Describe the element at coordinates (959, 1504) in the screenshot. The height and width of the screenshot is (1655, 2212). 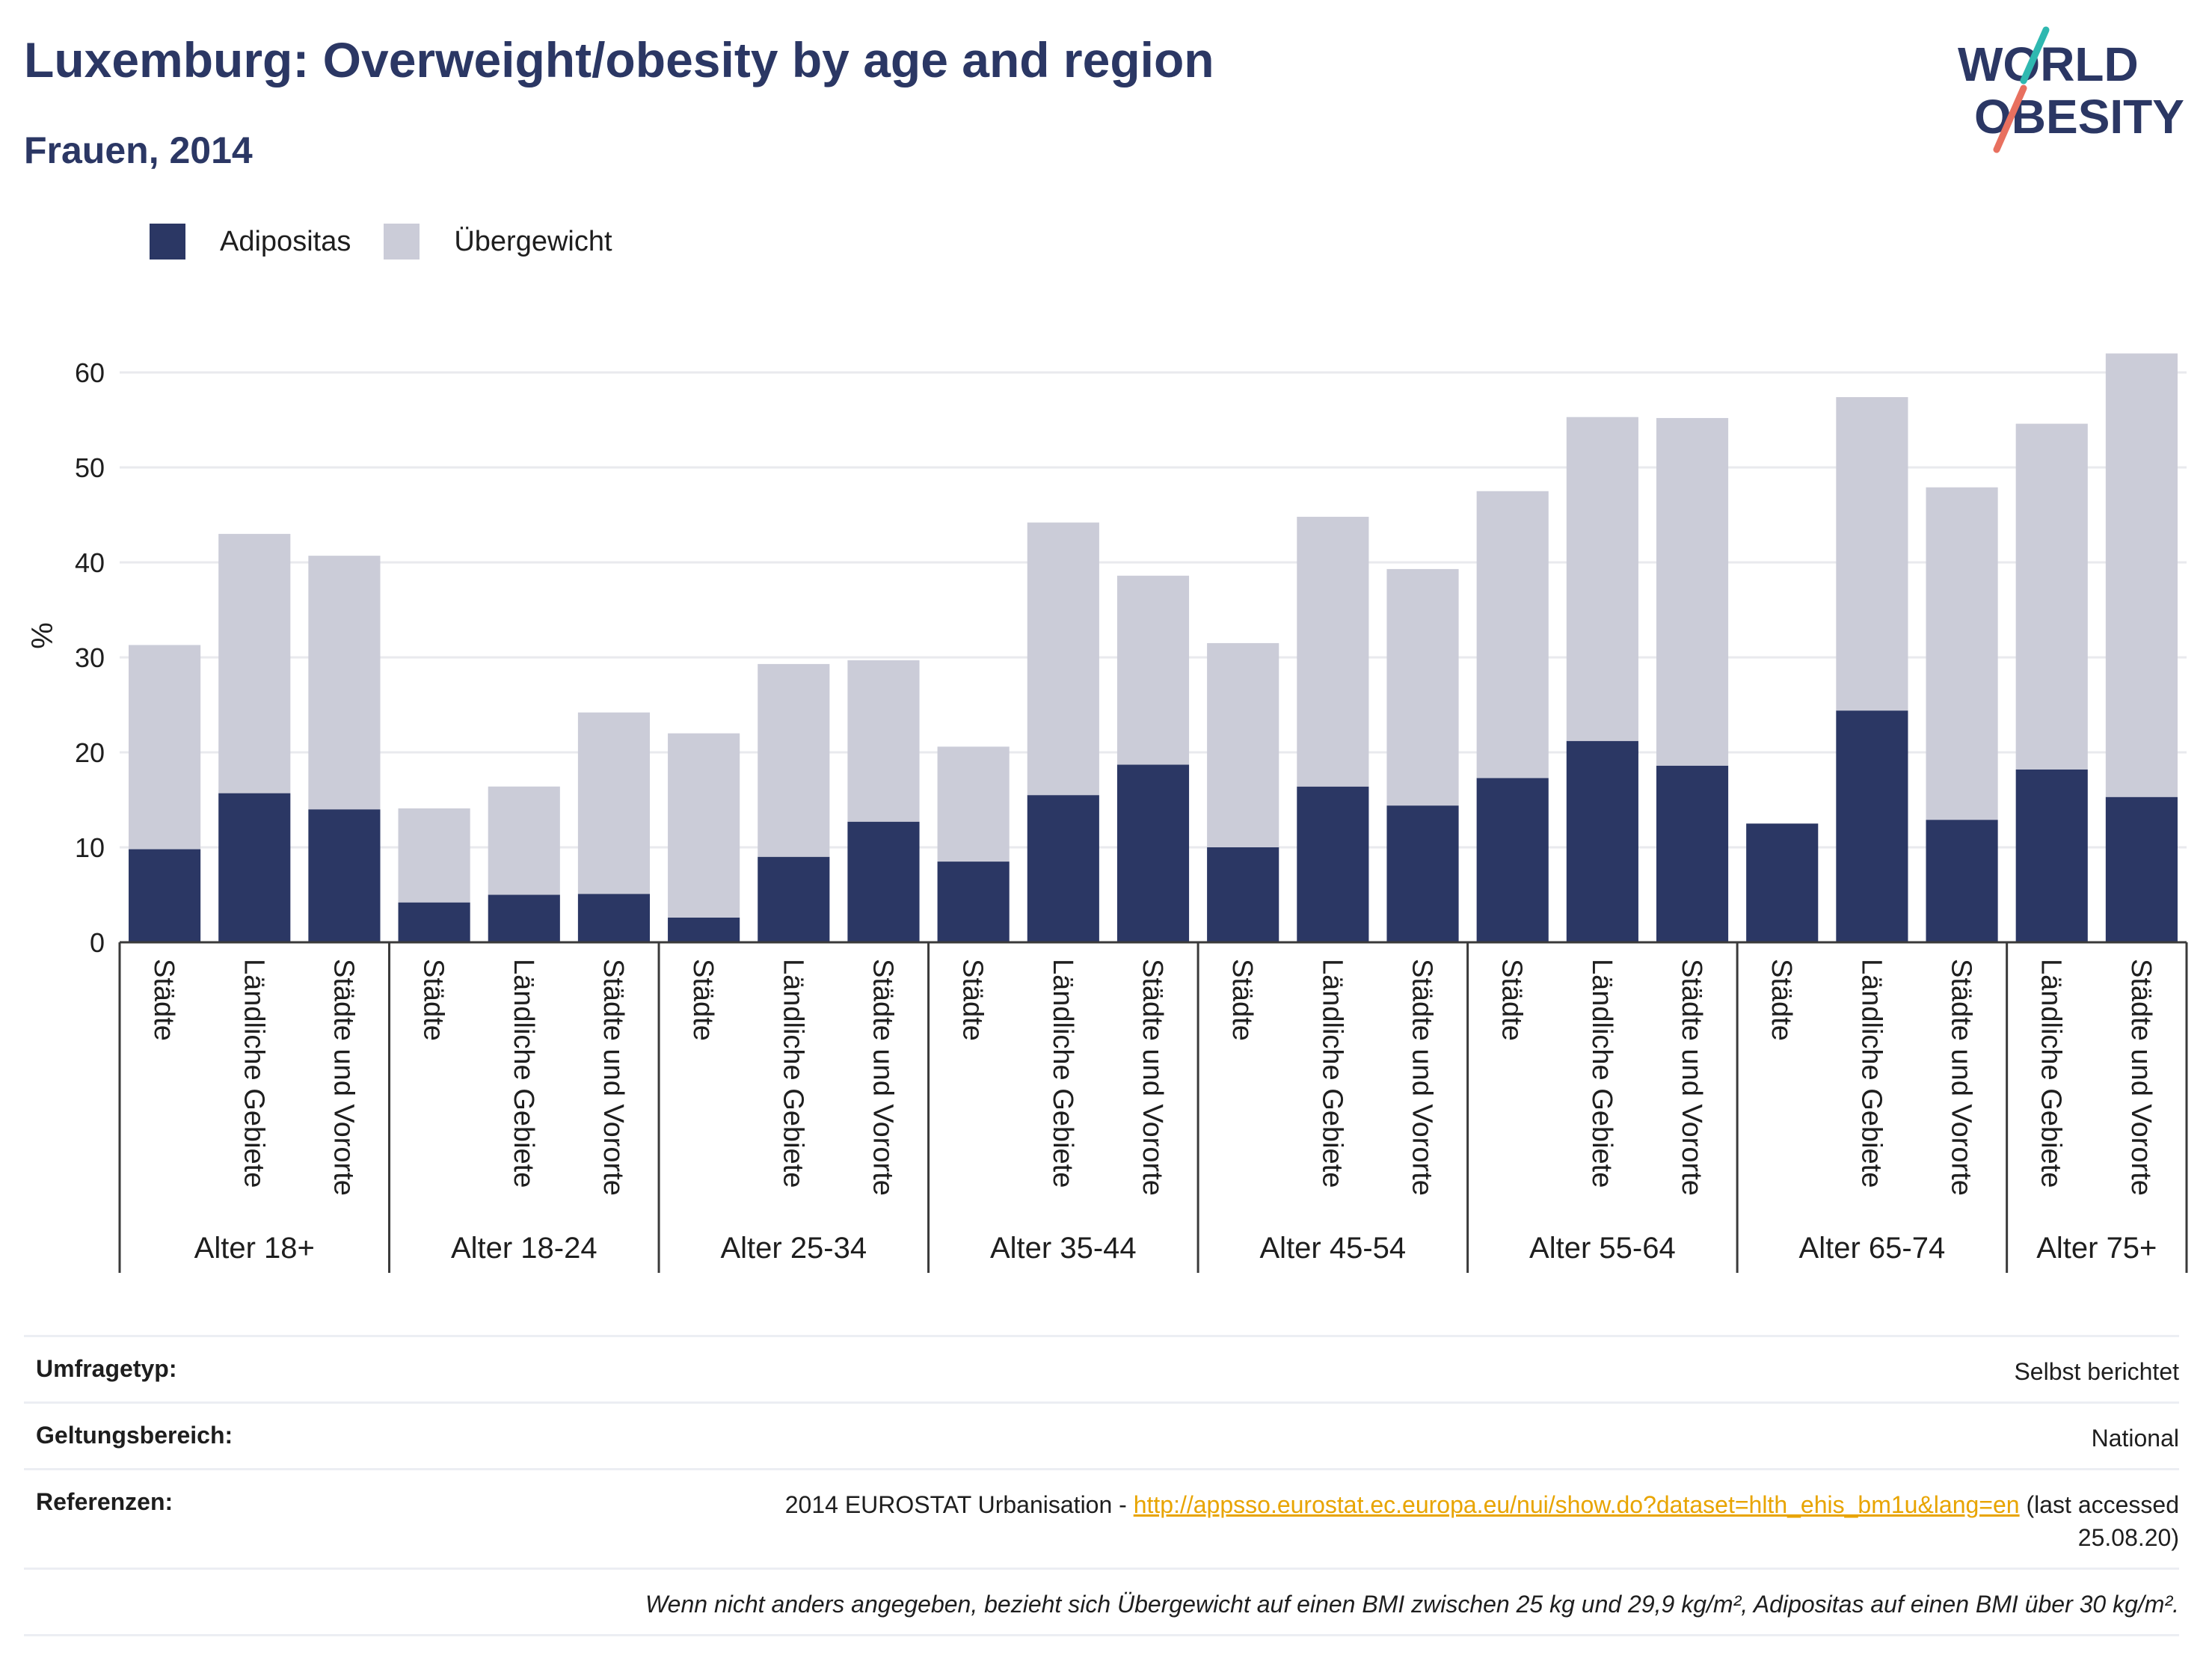
I see `reference-source: 2014 EUROSTAT Urbanisation -` at that location.